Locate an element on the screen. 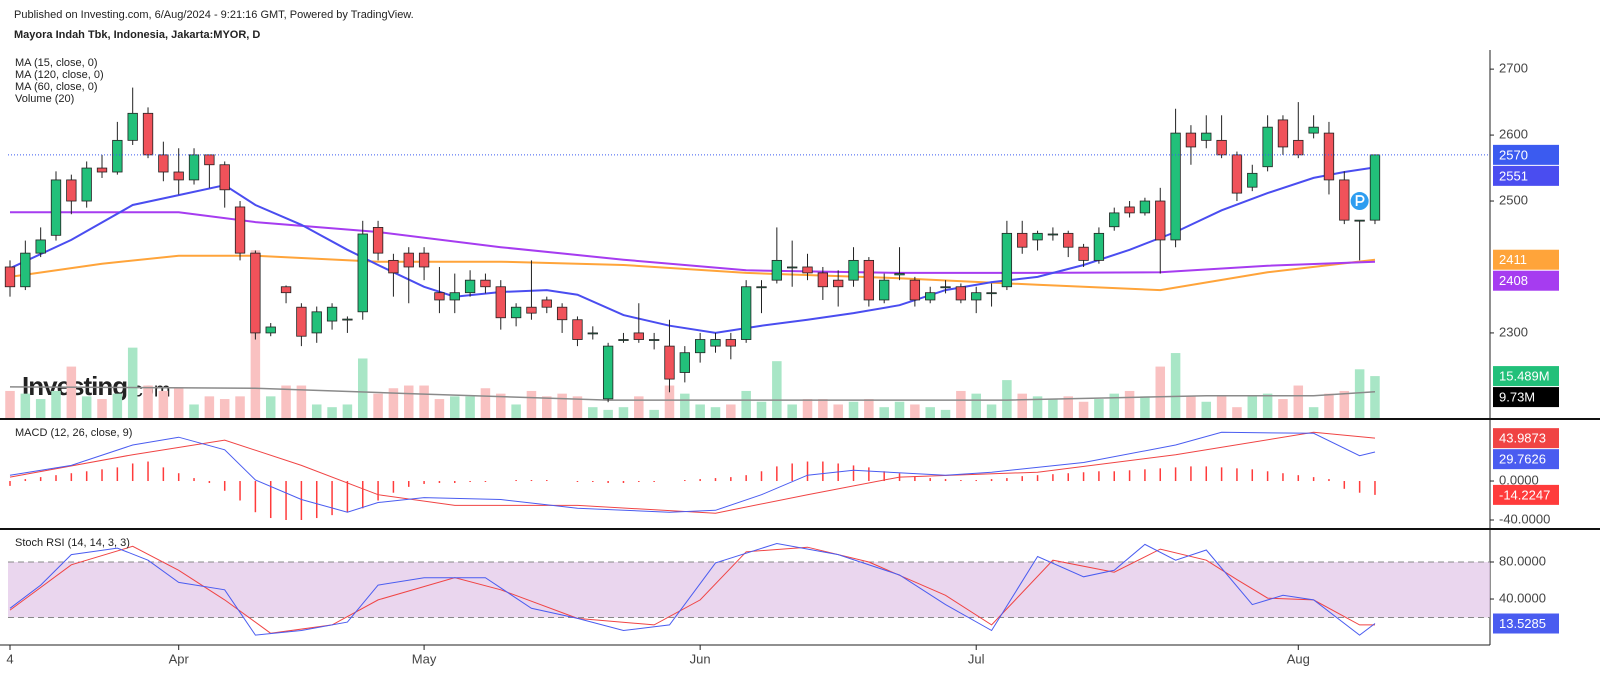 The image size is (1600, 687). y-tick-label: -40.0000 is located at coordinates (1524, 518).